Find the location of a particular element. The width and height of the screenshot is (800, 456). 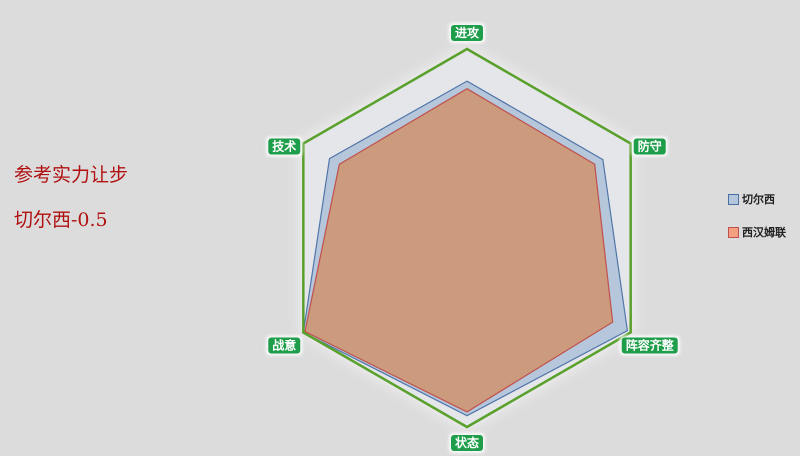

axis-label: 战意 is located at coordinates (284, 345).